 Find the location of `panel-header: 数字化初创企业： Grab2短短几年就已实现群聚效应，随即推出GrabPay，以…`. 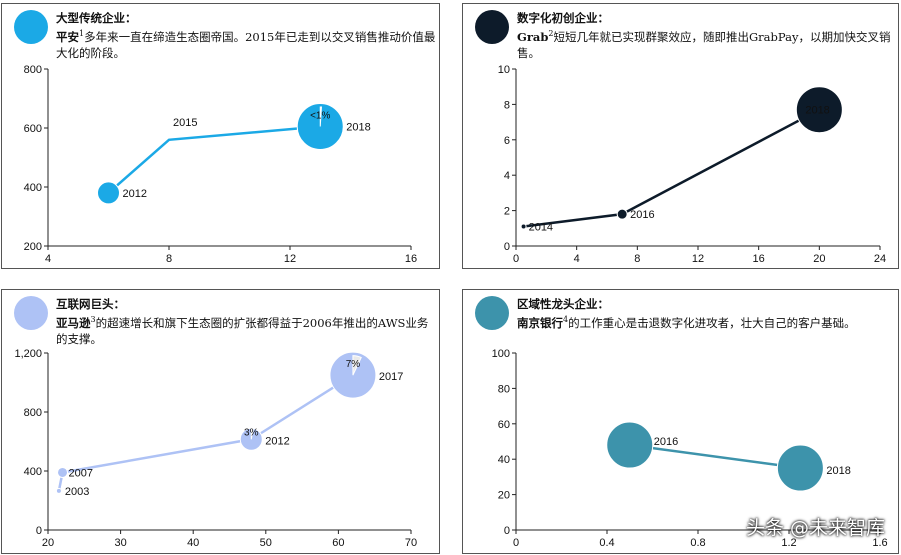

panel-header: 数字化初创企业： Grab2短短几年就已实现群聚效应，随即推出GrabPay，以… is located at coordinates (686, 35).